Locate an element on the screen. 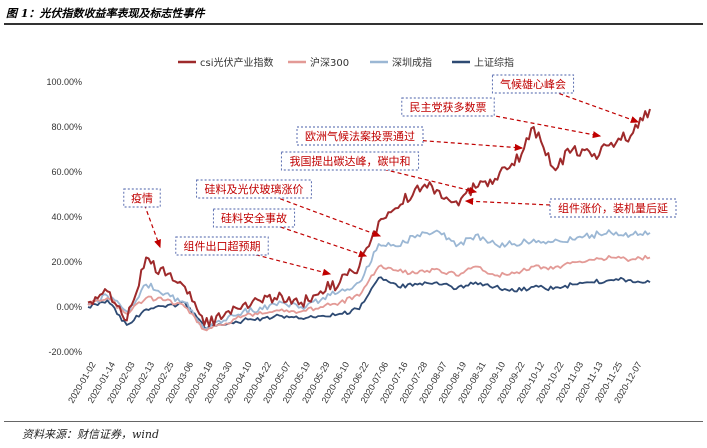 The height and width of the screenshot is (448, 707). annotation-label: 硅料安全事故 is located at coordinates (254, 218).